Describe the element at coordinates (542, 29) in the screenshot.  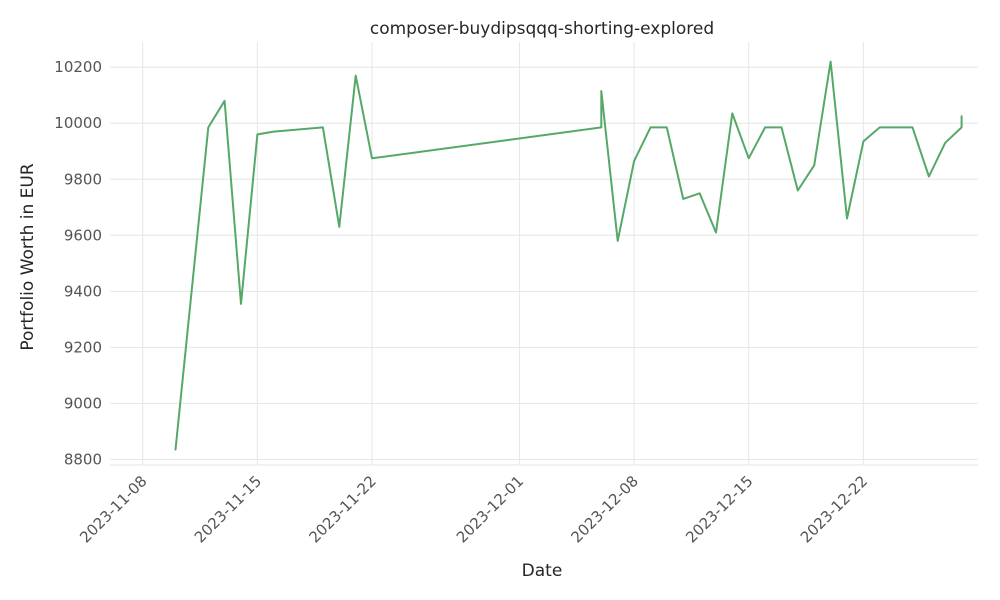
I see `chart-title: composer-buydipsqqq-shorting-explored` at that location.